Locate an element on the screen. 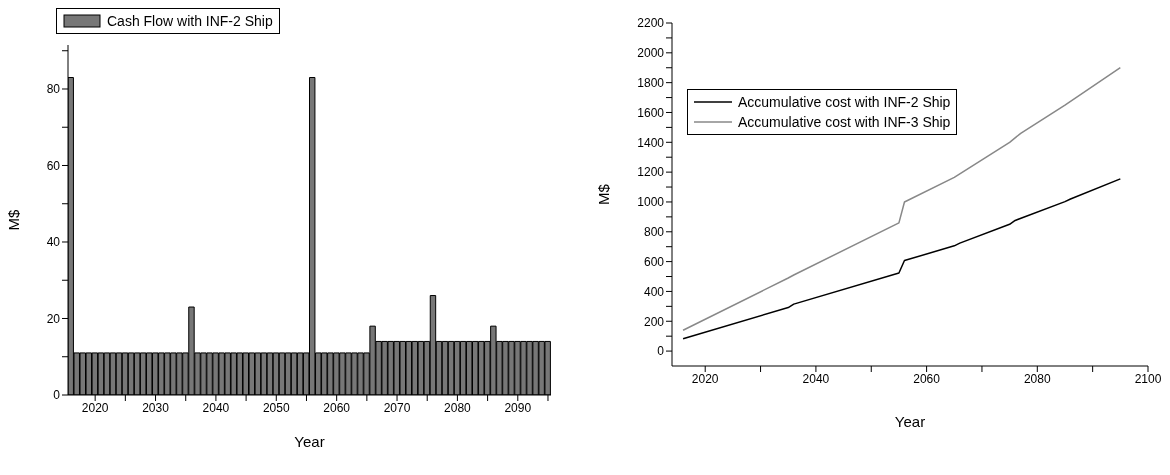  y-tick-label: 20 is located at coordinates (53, 318).